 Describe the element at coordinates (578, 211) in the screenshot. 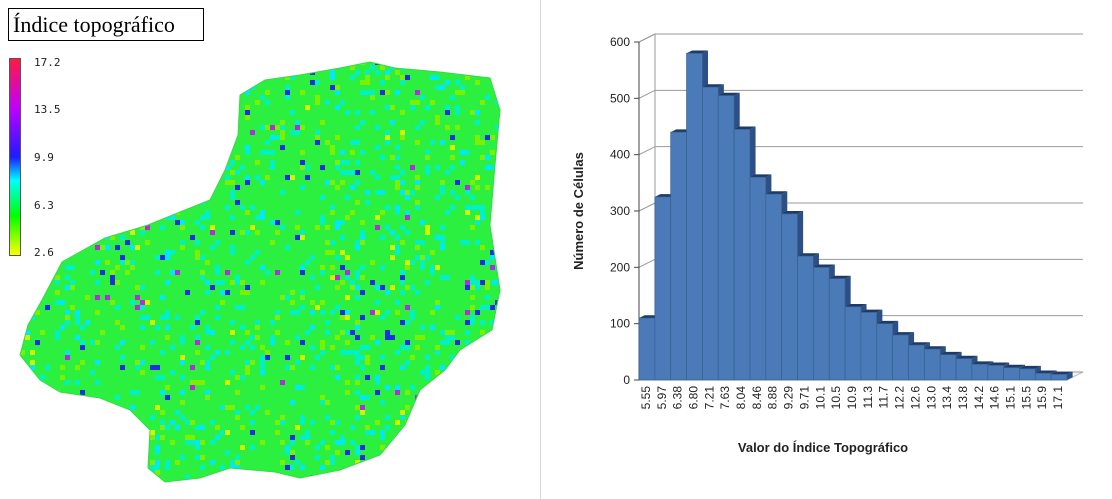

I see `y-axis-title: Número de Células` at that location.